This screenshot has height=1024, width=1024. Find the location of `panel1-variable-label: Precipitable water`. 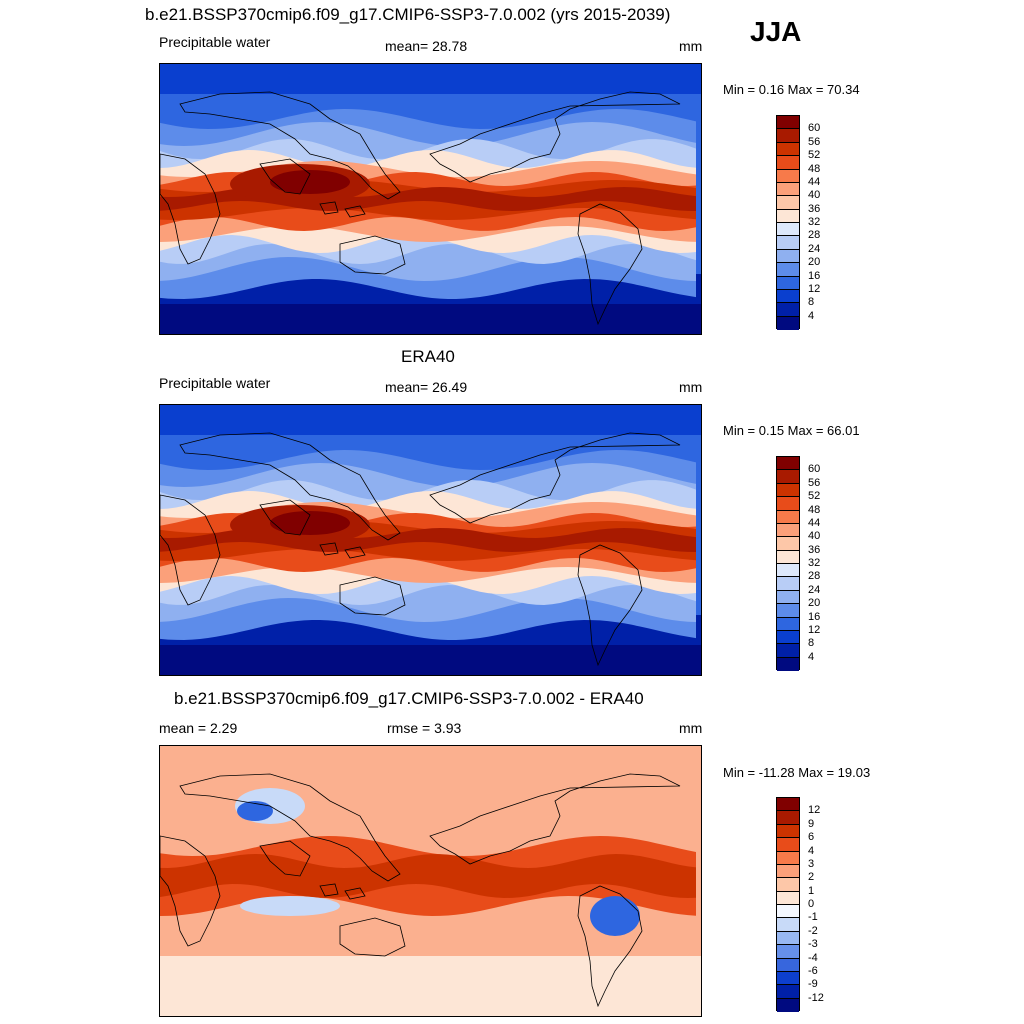

panel1-variable-label: Precipitable water is located at coordinates (215, 42).